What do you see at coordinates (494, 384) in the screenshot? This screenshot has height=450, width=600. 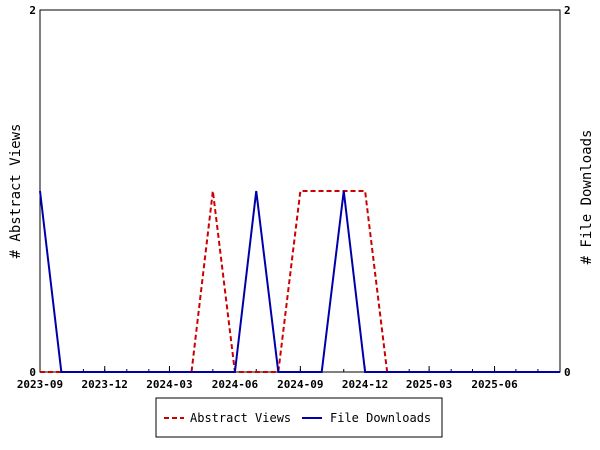 I see `x-tick-label: 2025-06` at bounding box center [494, 384].